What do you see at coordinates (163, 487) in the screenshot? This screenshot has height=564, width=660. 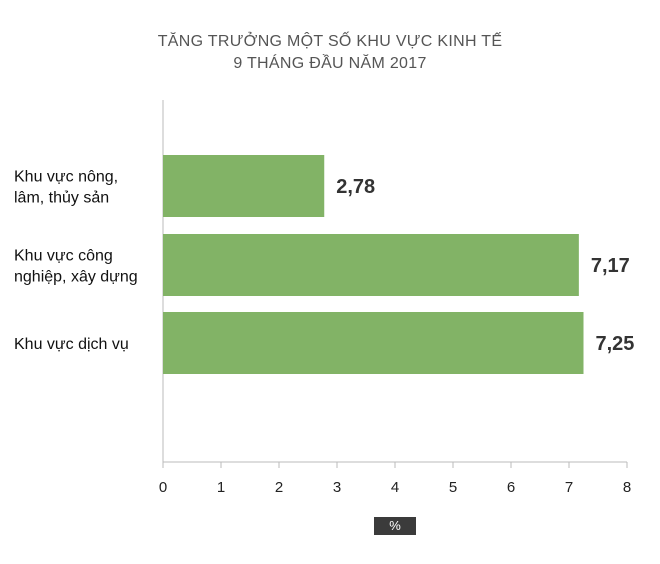 I see `x-tick-label: 0` at bounding box center [163, 487].